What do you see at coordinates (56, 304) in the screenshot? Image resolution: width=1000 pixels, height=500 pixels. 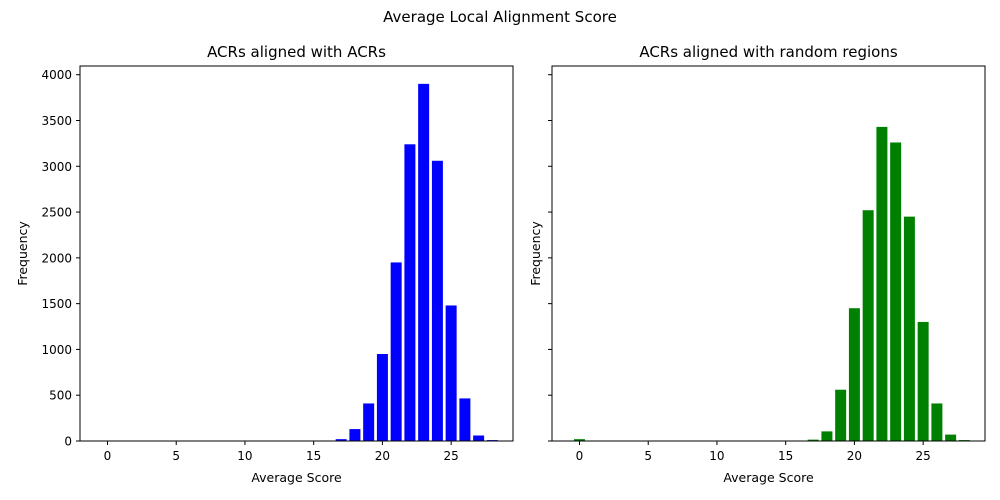 I see `y-tick-label: 1500` at bounding box center [56, 304].